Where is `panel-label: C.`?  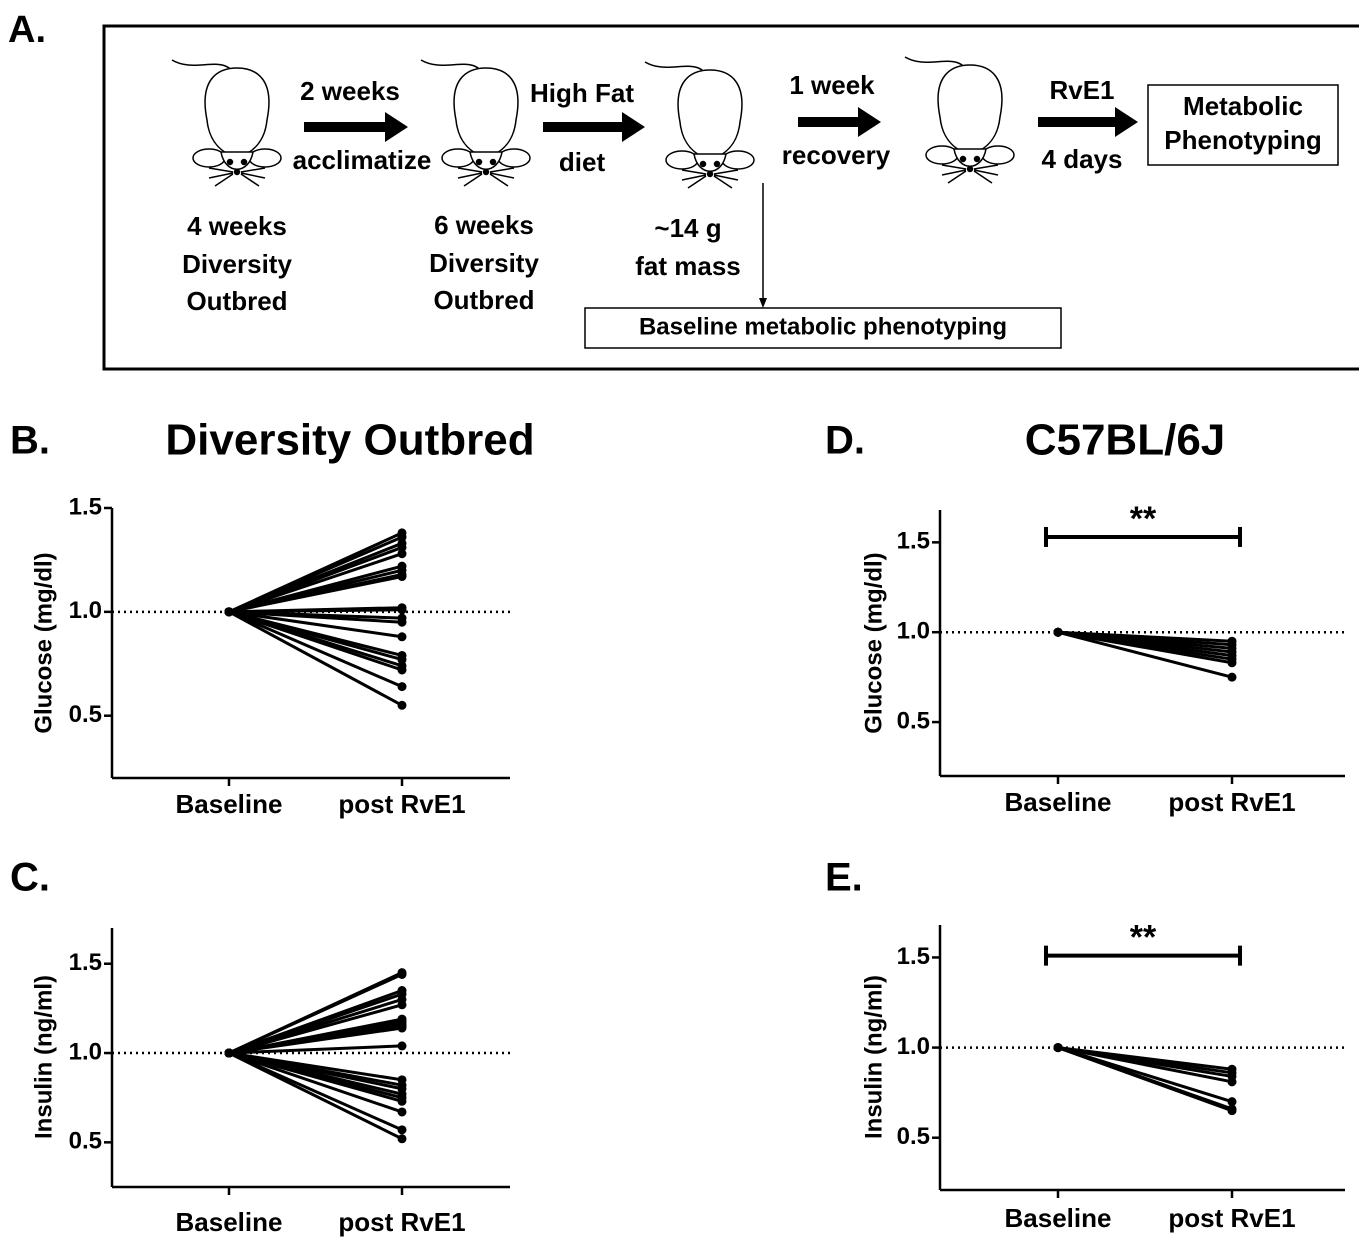 panel-label: C. is located at coordinates (30, 878).